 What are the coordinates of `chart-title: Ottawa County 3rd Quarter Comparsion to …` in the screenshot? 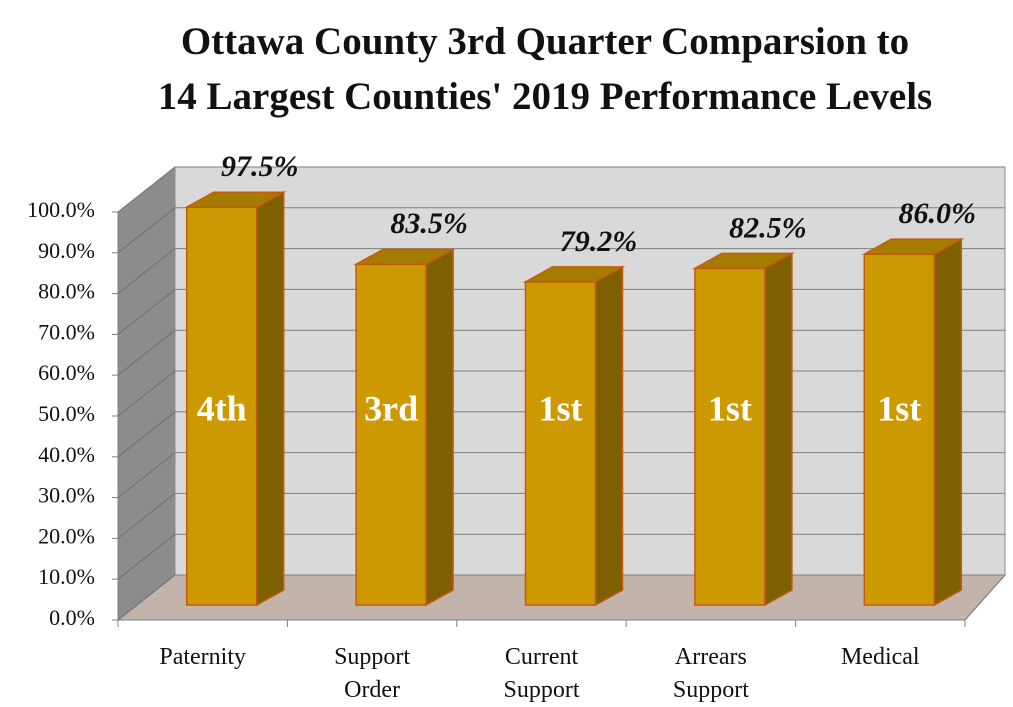 It's located at (545, 69).